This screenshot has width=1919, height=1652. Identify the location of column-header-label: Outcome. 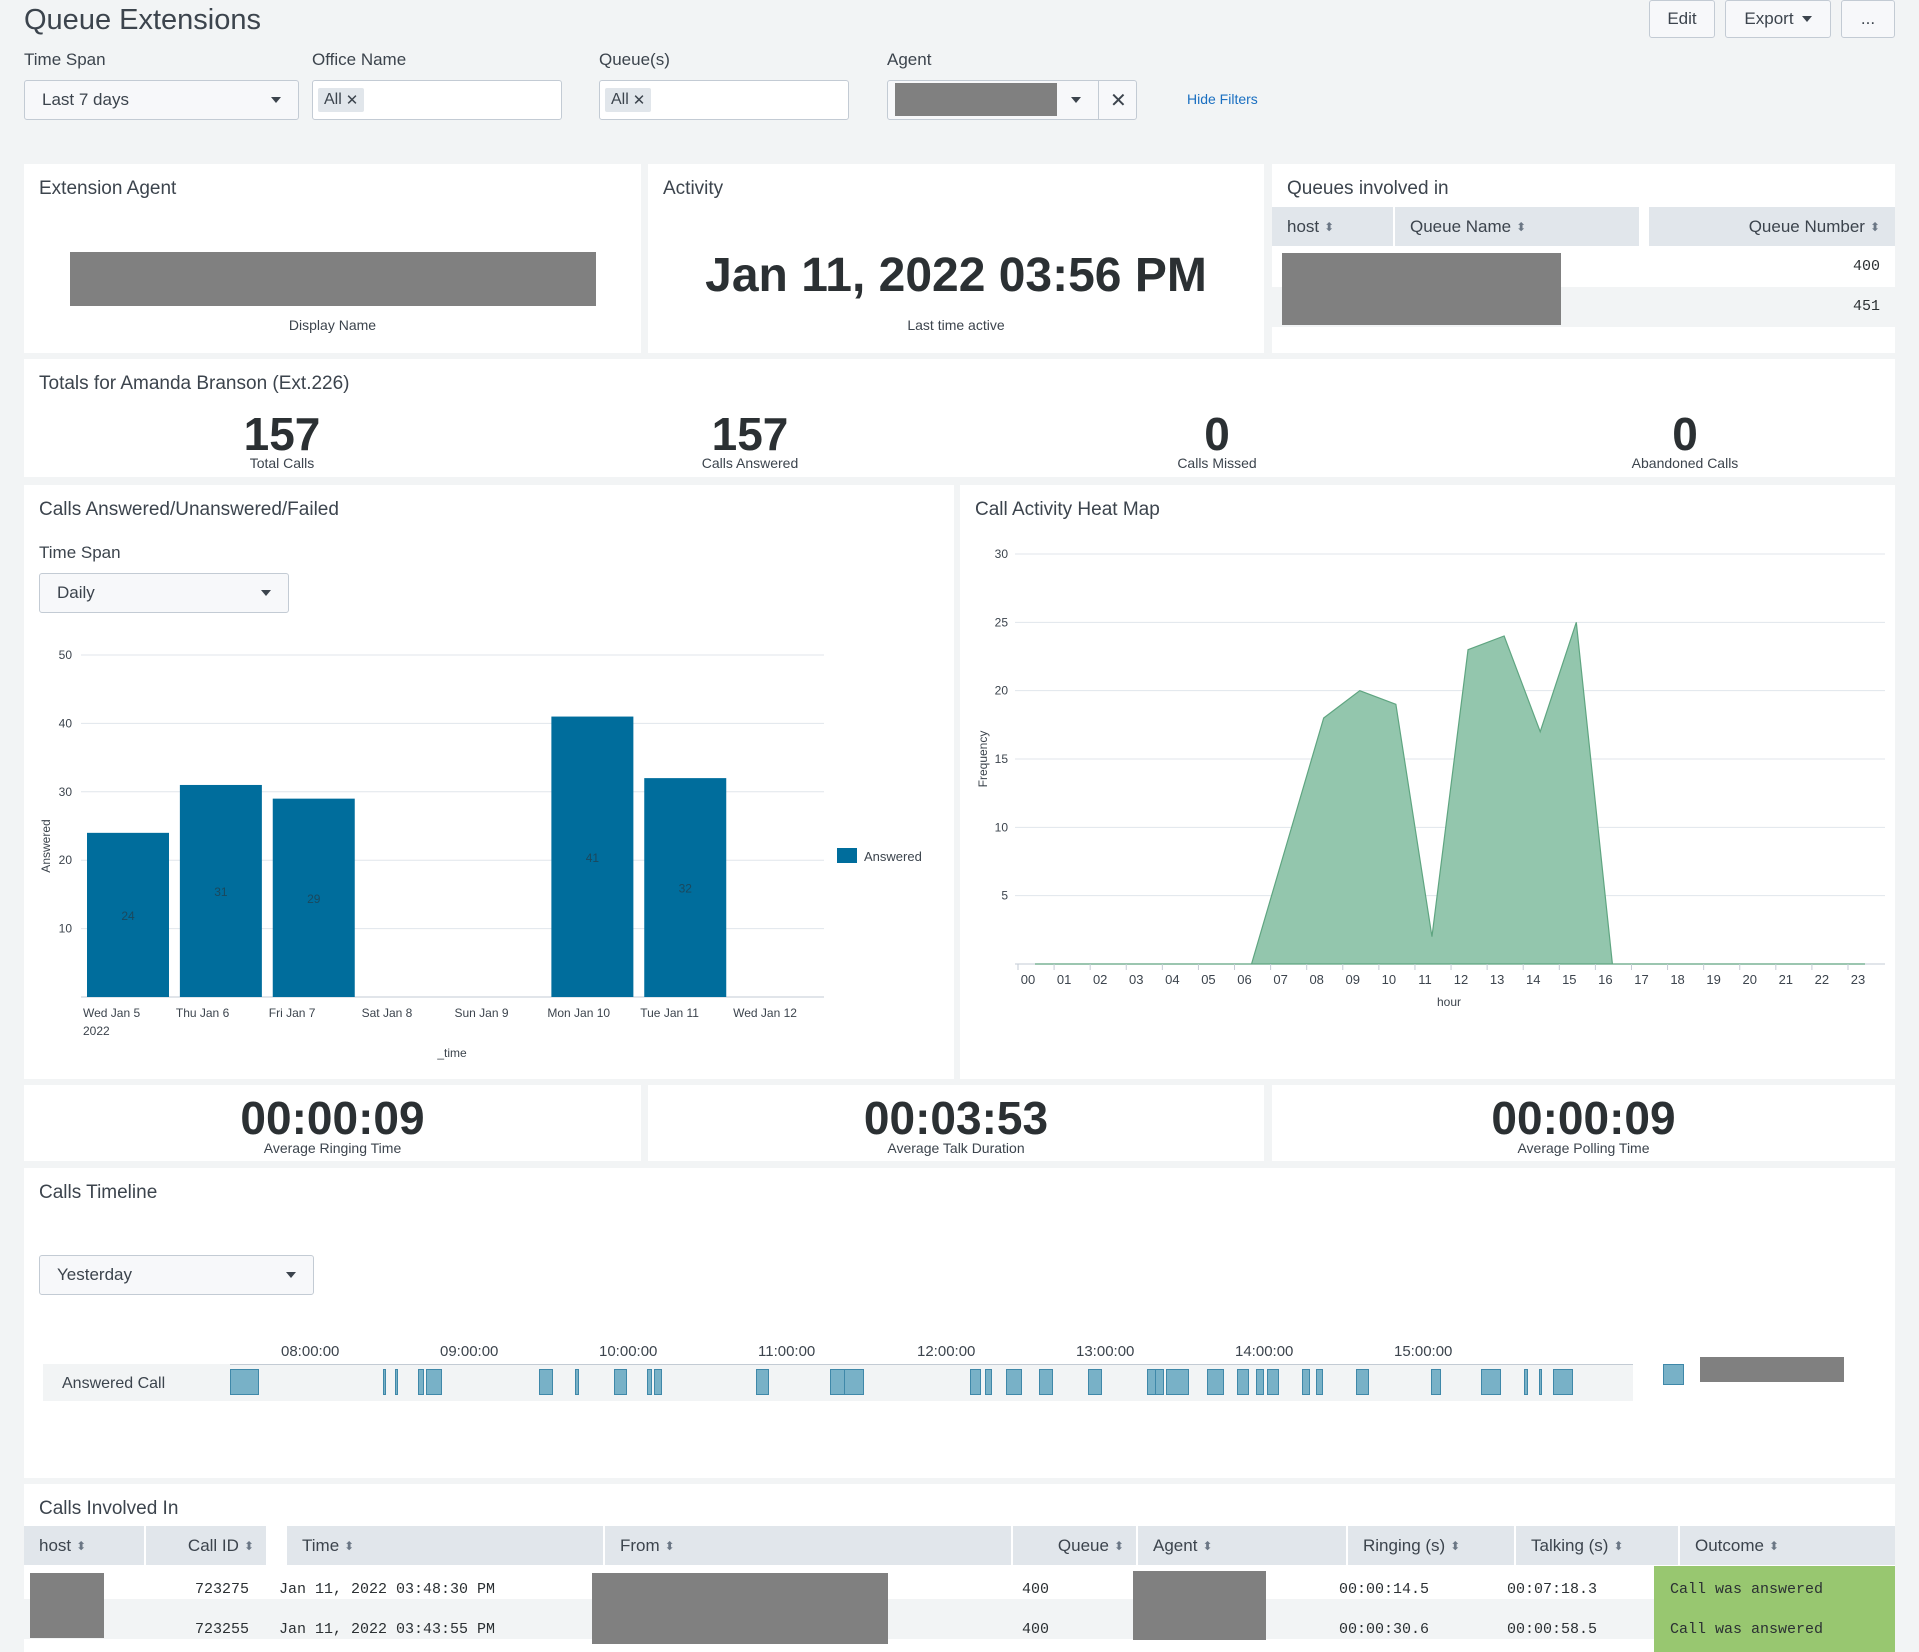
(1729, 1545).